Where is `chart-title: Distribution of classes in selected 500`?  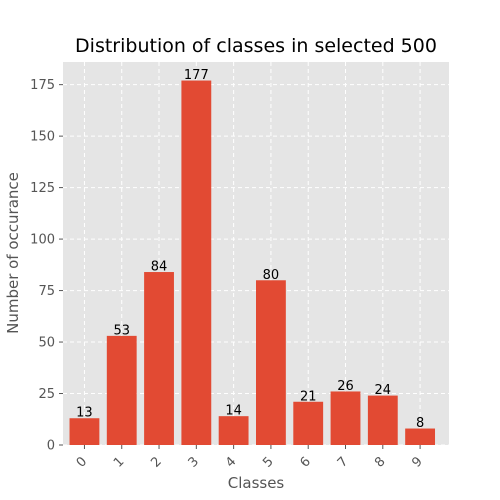
chart-title: Distribution of classes in selected 500 is located at coordinates (256, 46).